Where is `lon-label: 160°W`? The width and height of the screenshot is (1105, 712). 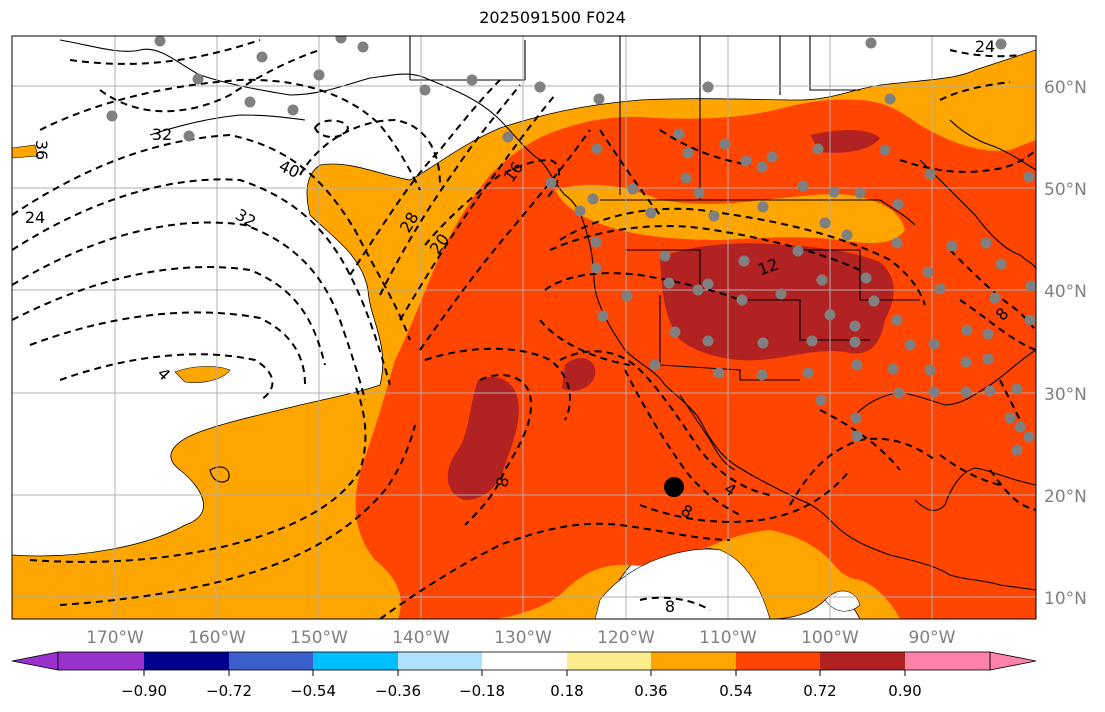
lon-label: 160°W is located at coordinates (217, 638).